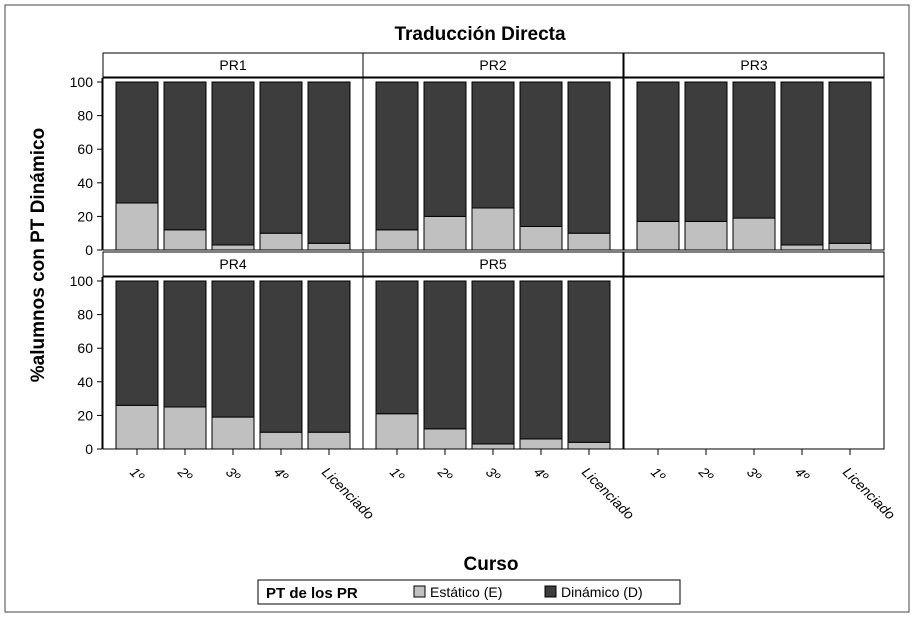 This screenshot has width=914, height=622. Describe the element at coordinates (419, 591) in the screenshot. I see `legend-swatch-estatico` at that location.